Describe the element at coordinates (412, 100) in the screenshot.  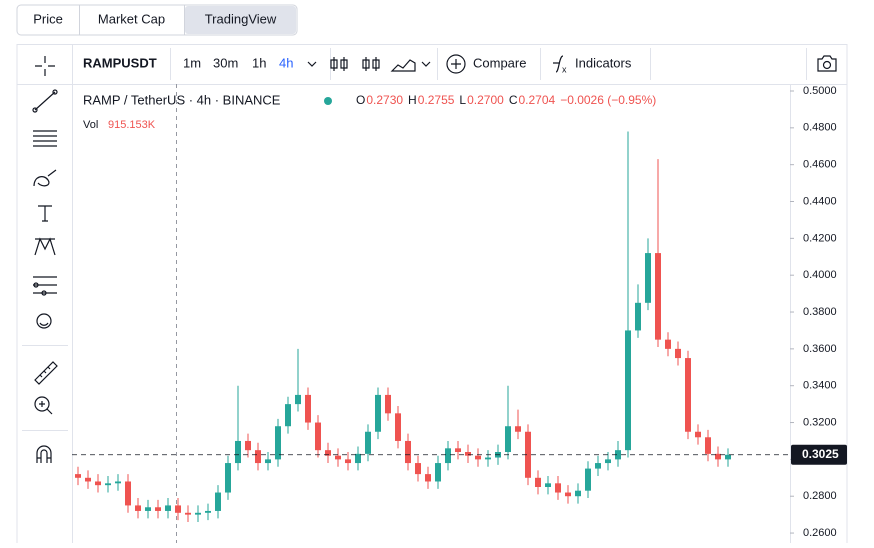
I see `ohlc-key: H` at that location.